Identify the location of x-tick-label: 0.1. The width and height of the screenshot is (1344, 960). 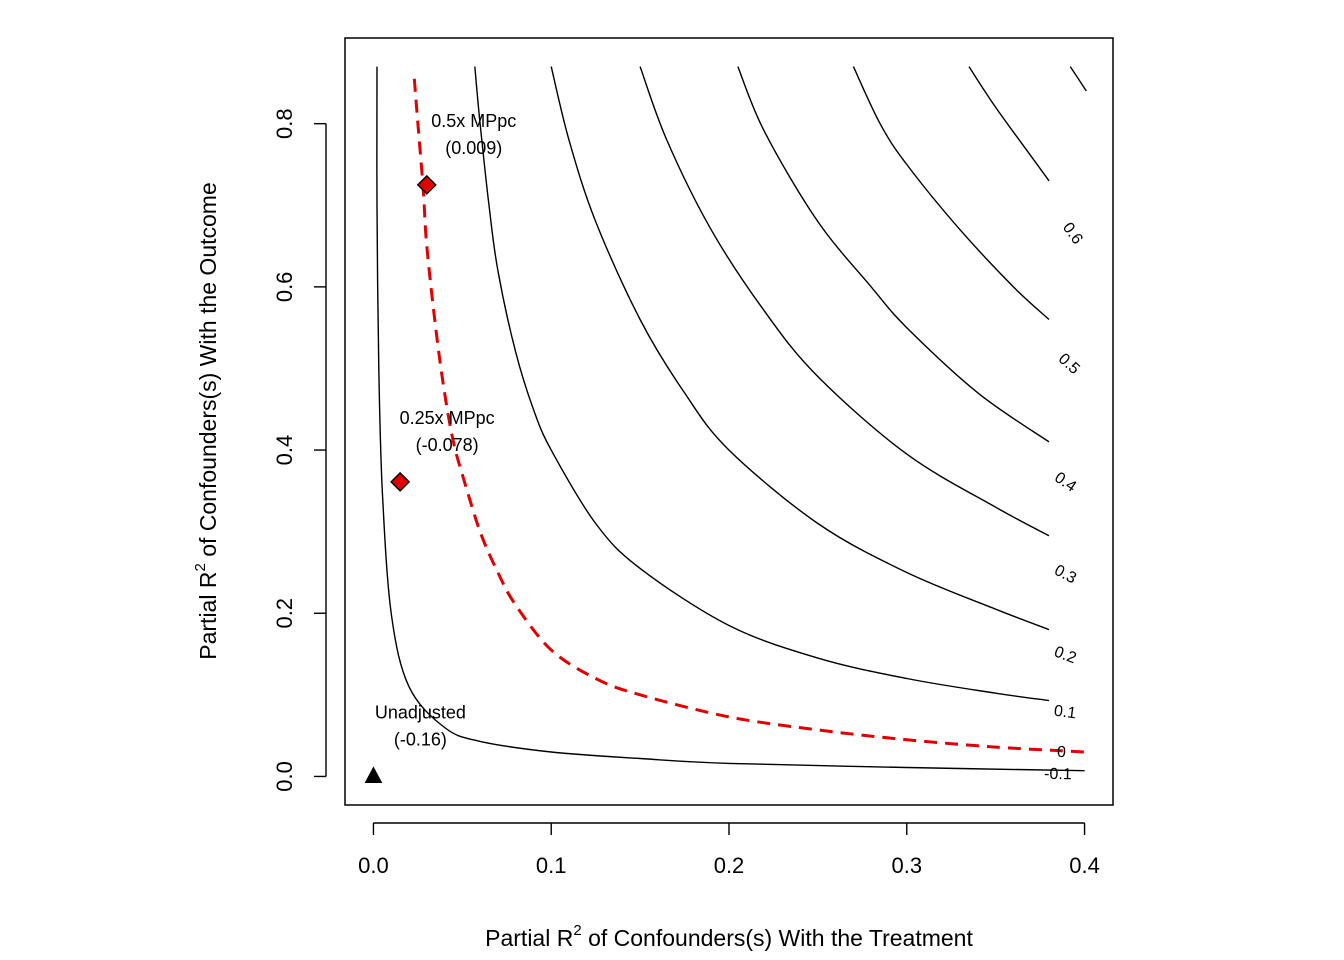
(551, 865).